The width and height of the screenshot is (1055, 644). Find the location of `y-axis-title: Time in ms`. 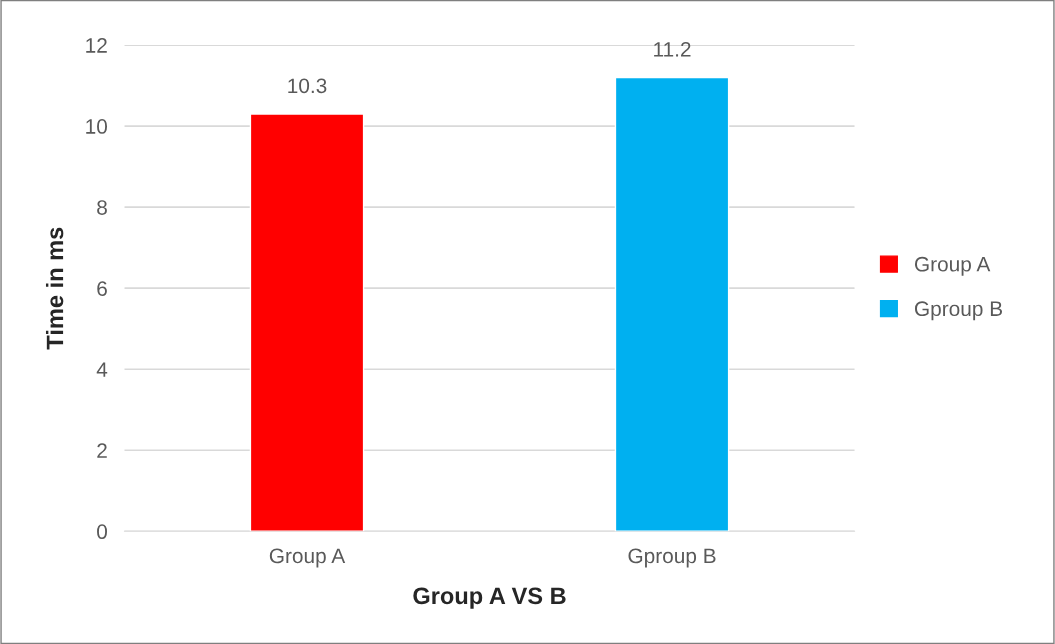

y-axis-title: Time in ms is located at coordinates (54, 288).